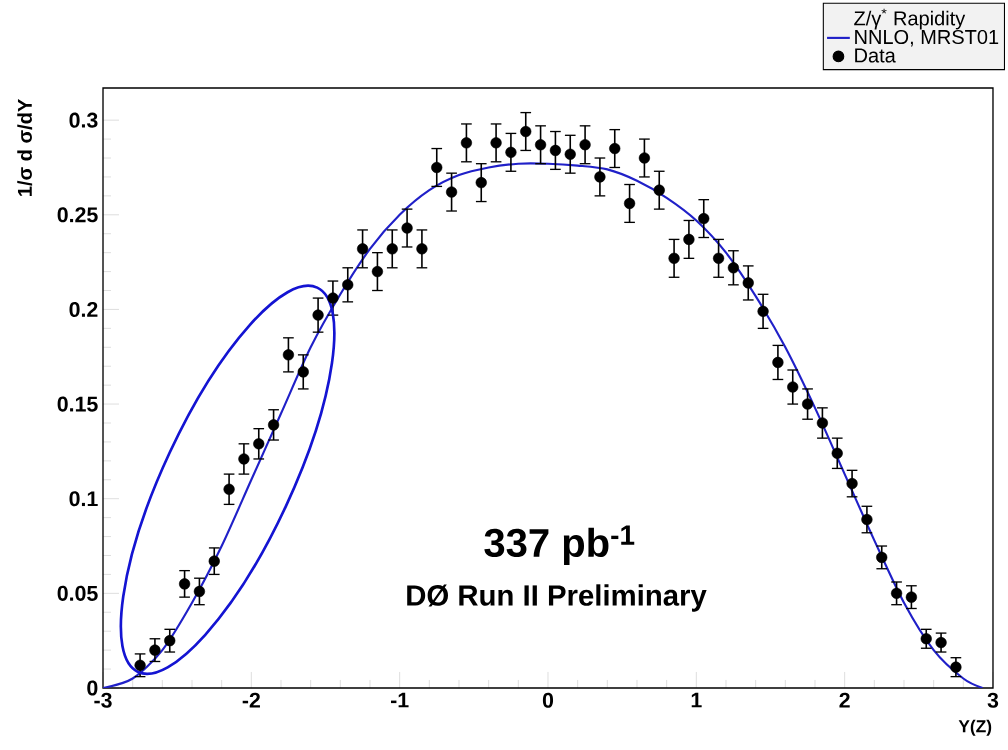  What do you see at coordinates (975, 727) in the screenshot?
I see `x-axis-title: Y(Z)` at bounding box center [975, 727].